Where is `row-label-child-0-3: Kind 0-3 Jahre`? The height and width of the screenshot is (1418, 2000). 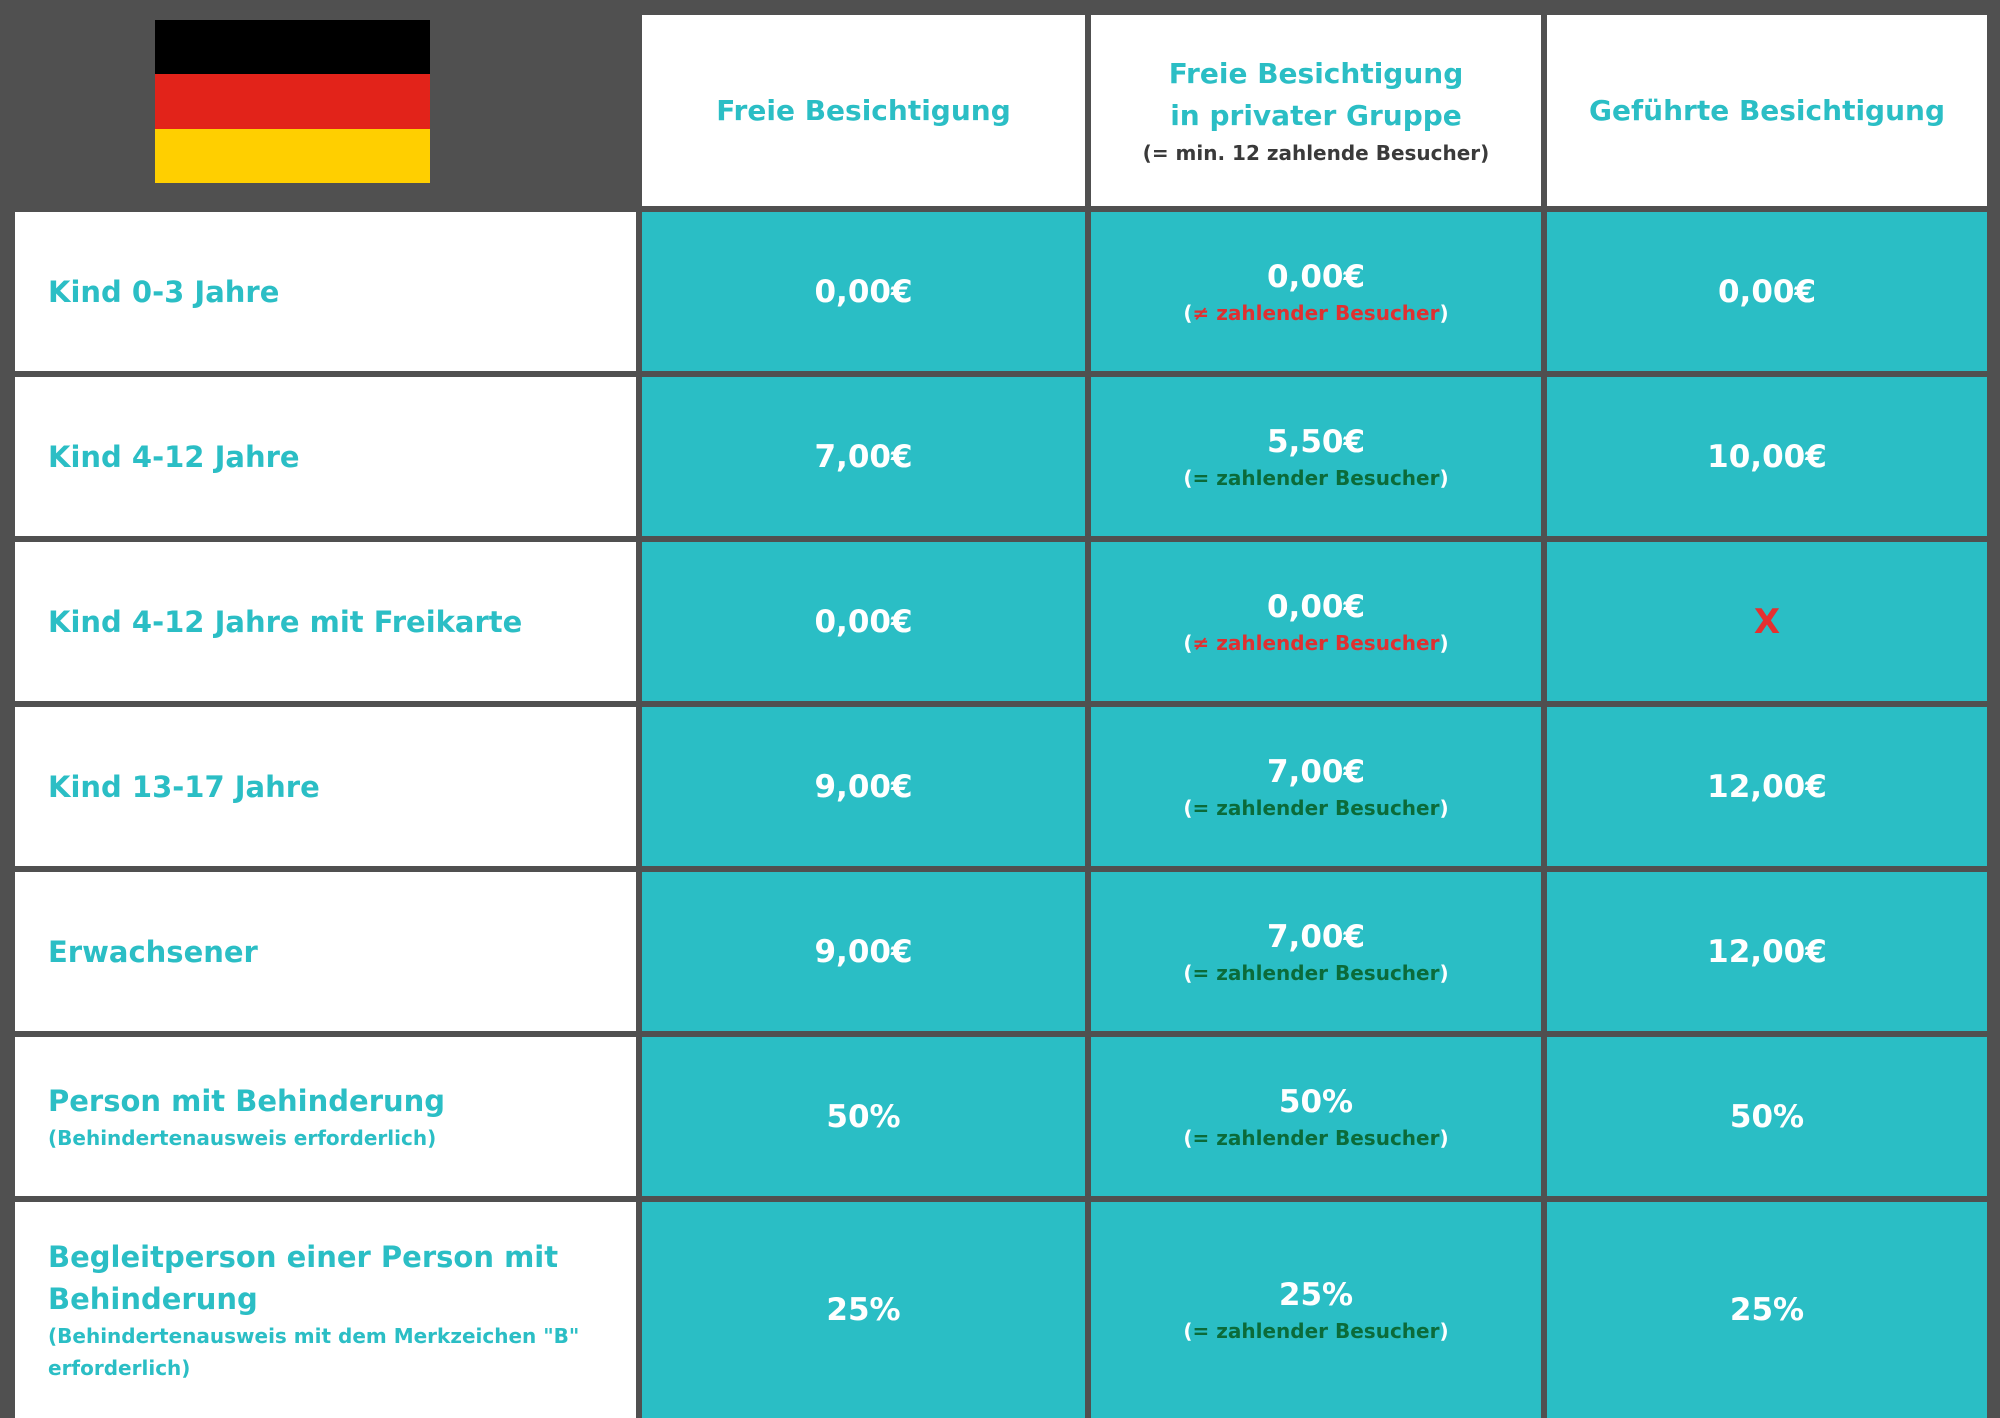 row-label-child-0-3: Kind 0-3 Jahre is located at coordinates (325, 291).